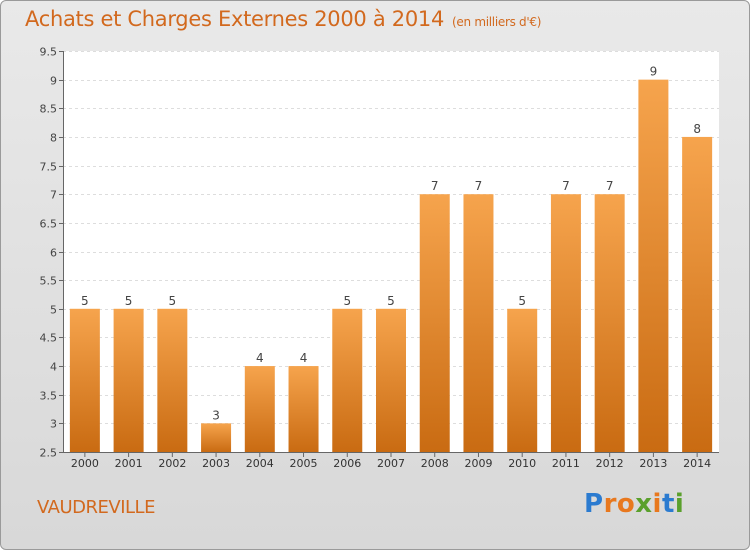 The width and height of the screenshot is (750, 550). I want to click on data-label: 9, so click(654, 72).